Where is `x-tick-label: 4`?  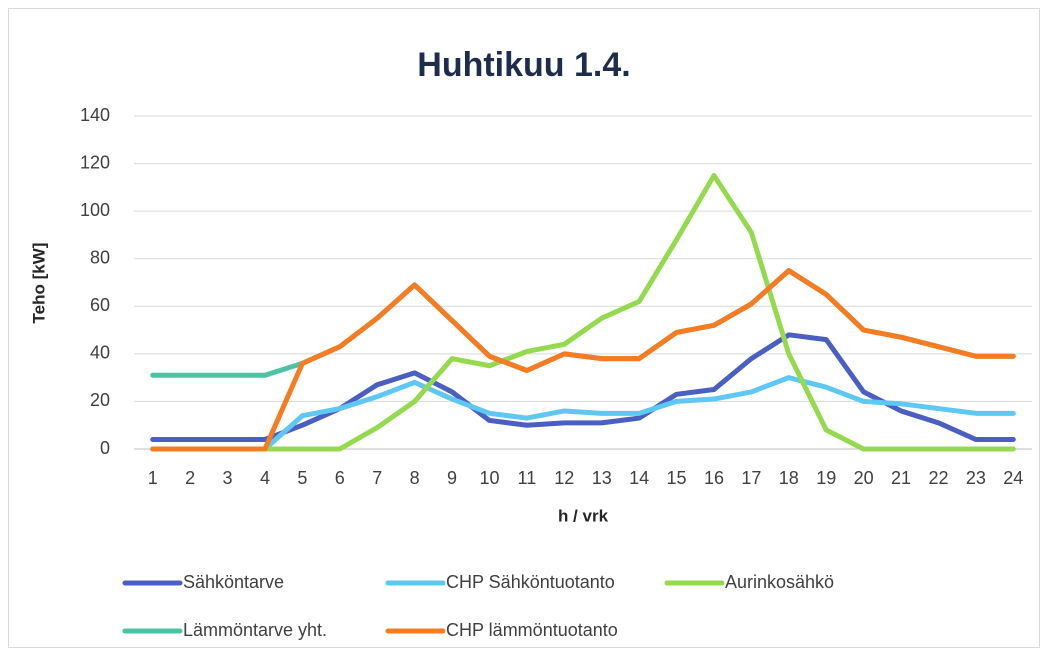
x-tick-label: 4 is located at coordinates (265, 478).